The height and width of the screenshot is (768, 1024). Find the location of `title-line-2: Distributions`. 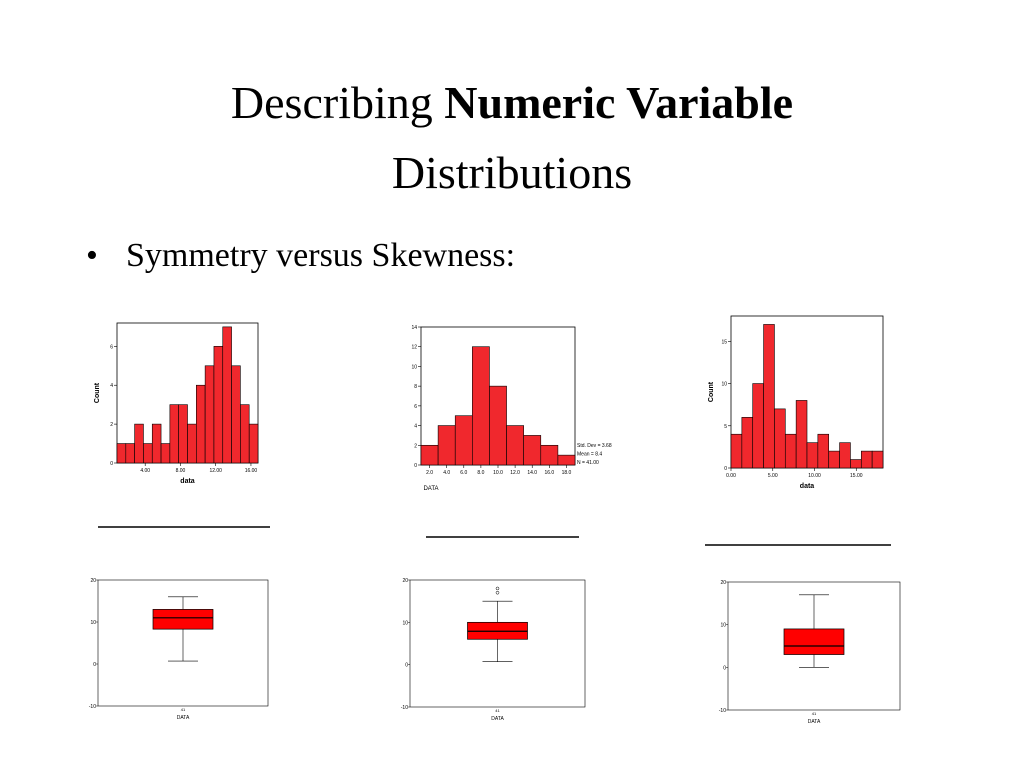

title-line-2: Distributions is located at coordinates (512, 172).